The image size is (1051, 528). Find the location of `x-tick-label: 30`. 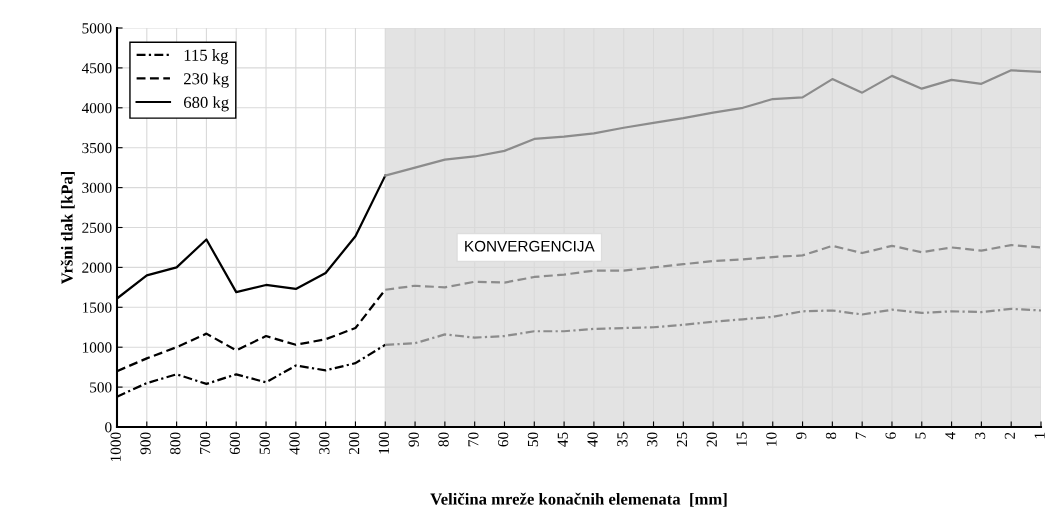

x-tick-label: 30 is located at coordinates (652, 439).